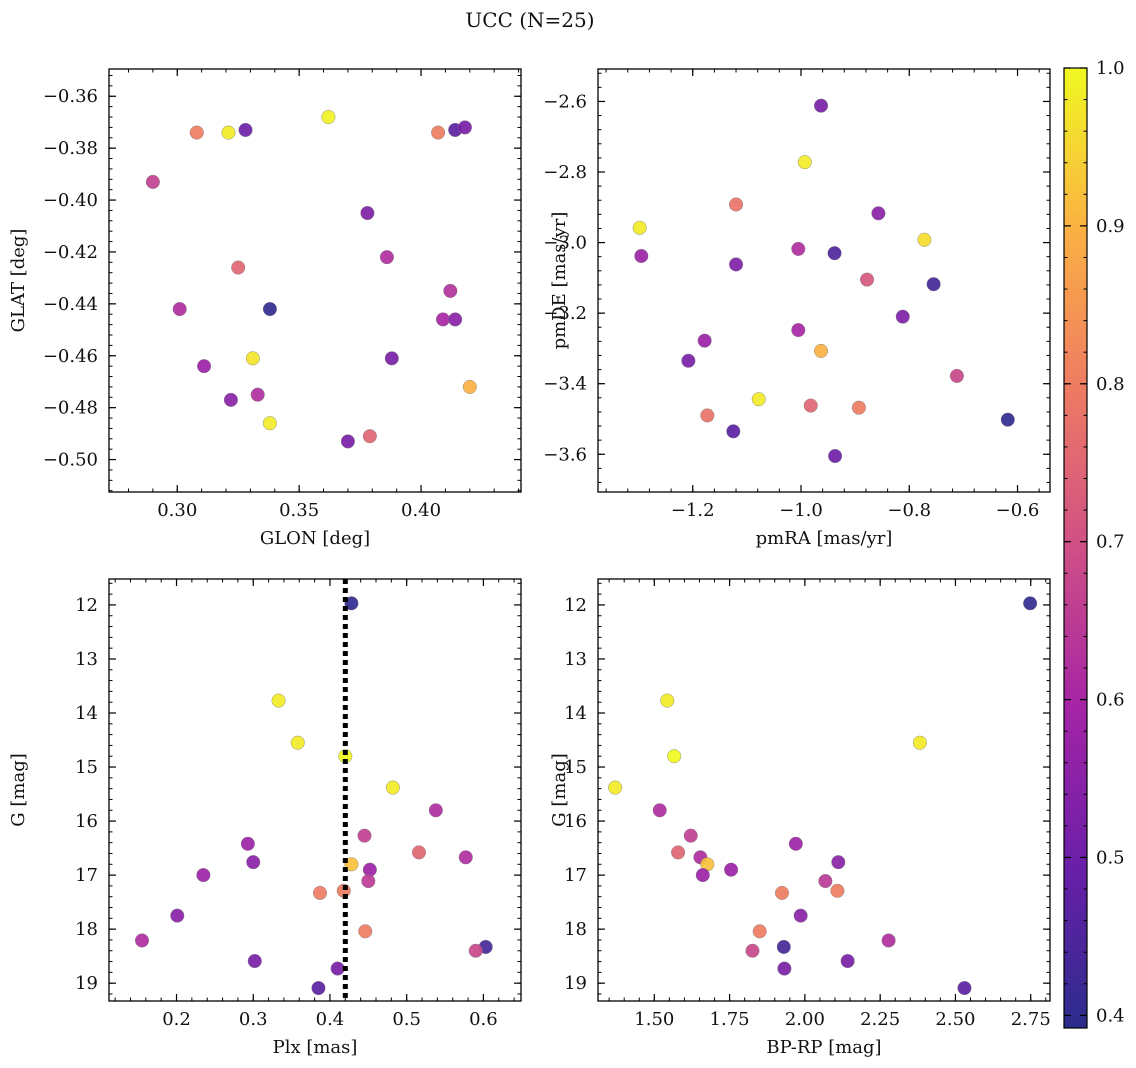  Describe the element at coordinates (70, 148) in the screenshot. I see `y-tick-label: −0.38` at that location.